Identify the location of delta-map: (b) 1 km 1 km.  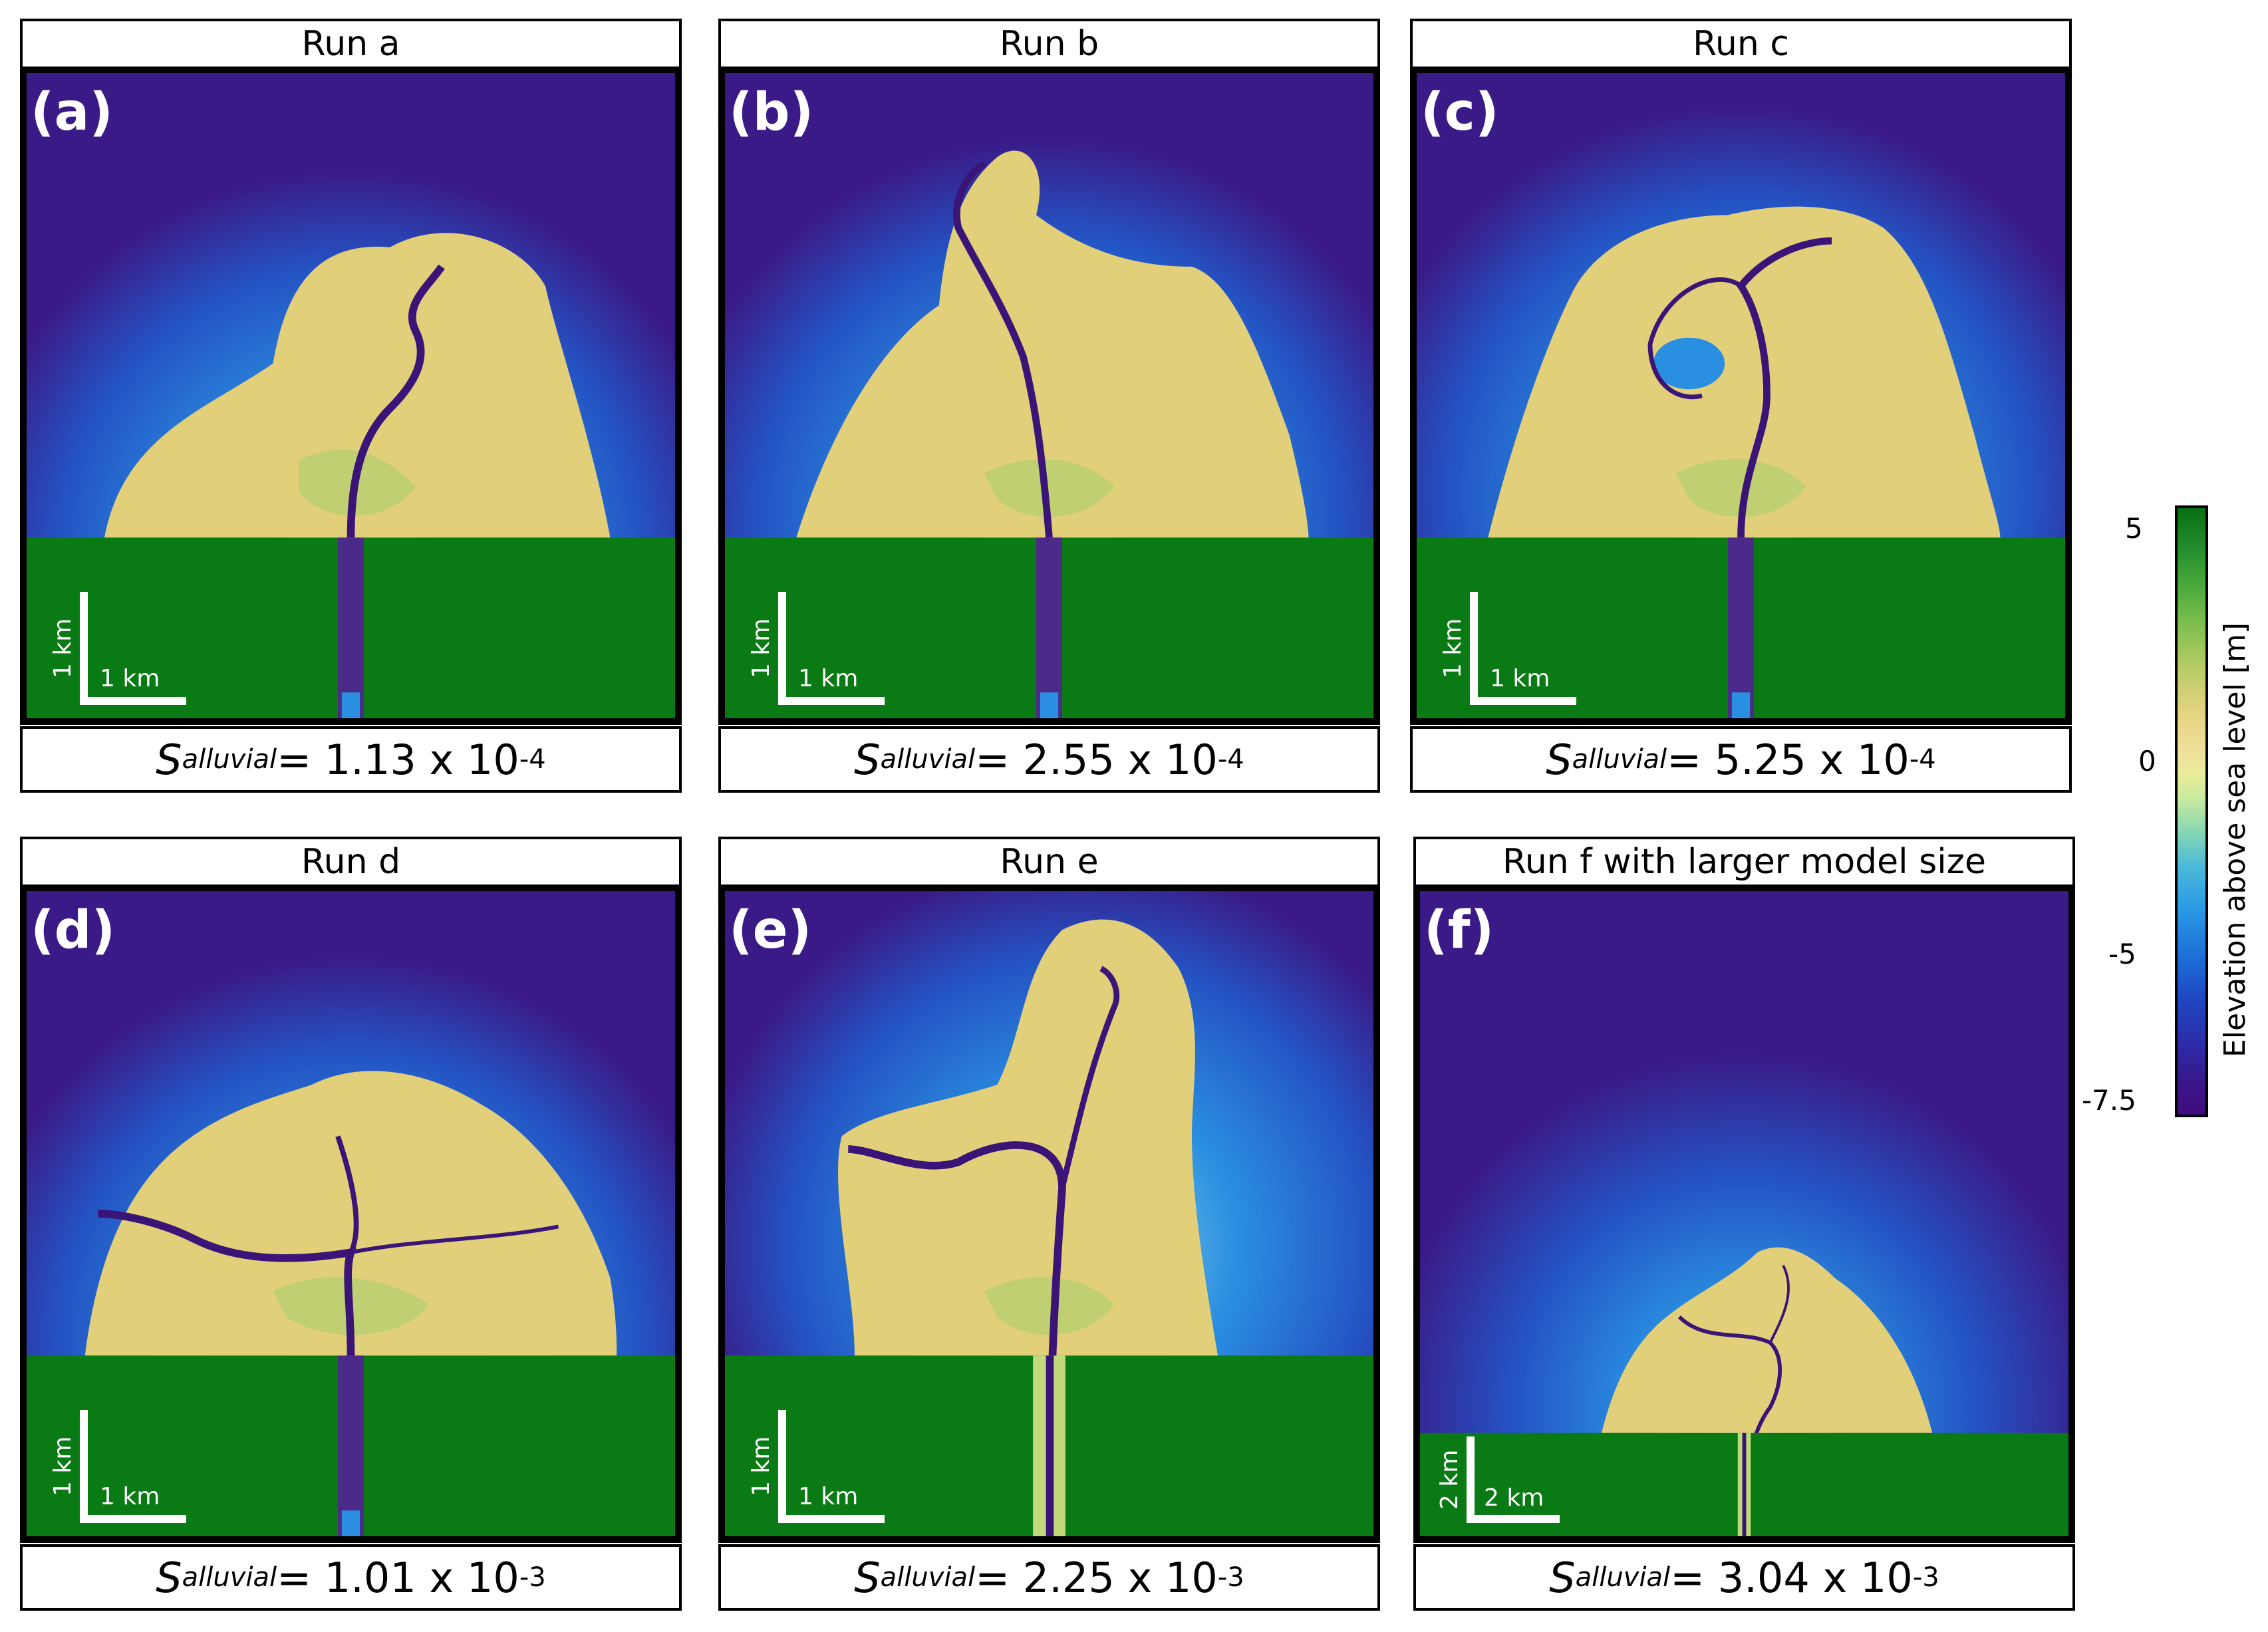
(1049, 396).